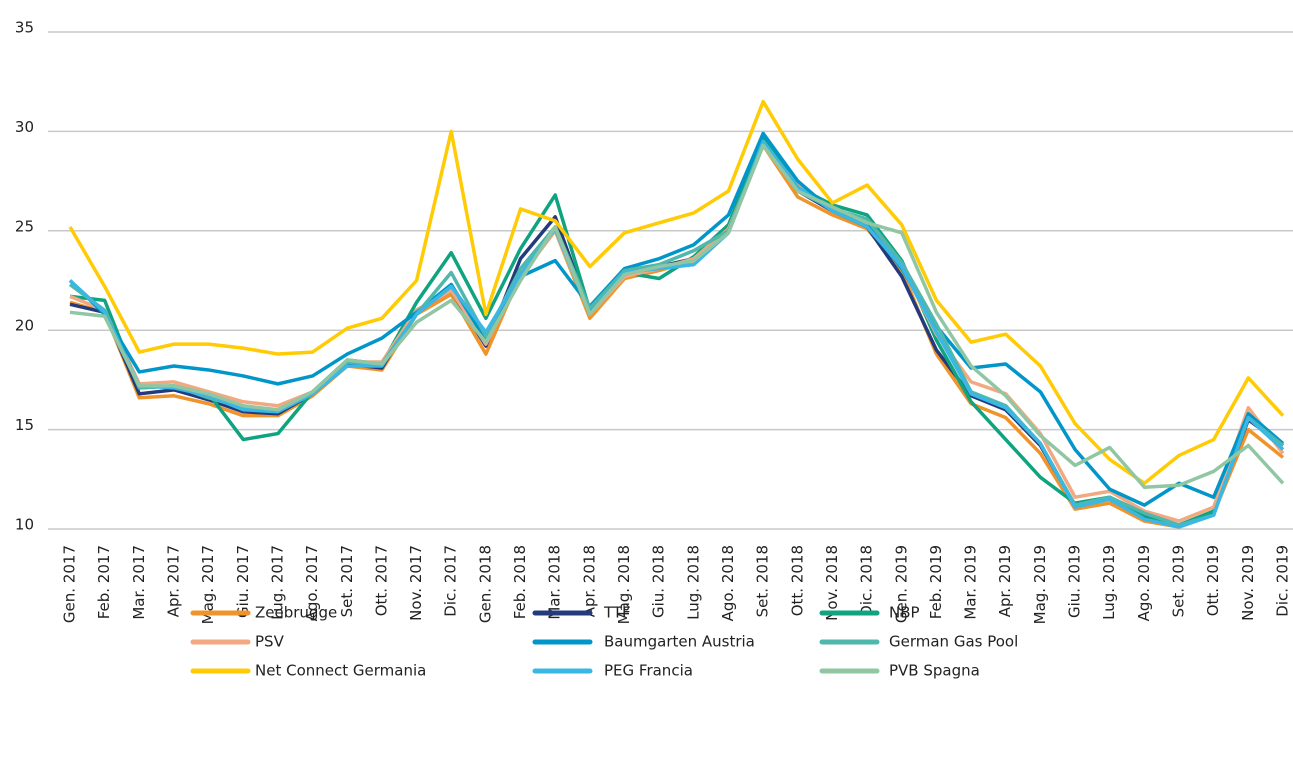 Image resolution: width=1293 pixels, height=769 pixels. What do you see at coordinates (648, 671) in the screenshot?
I see `legend-label: PEG Francia` at bounding box center [648, 671].